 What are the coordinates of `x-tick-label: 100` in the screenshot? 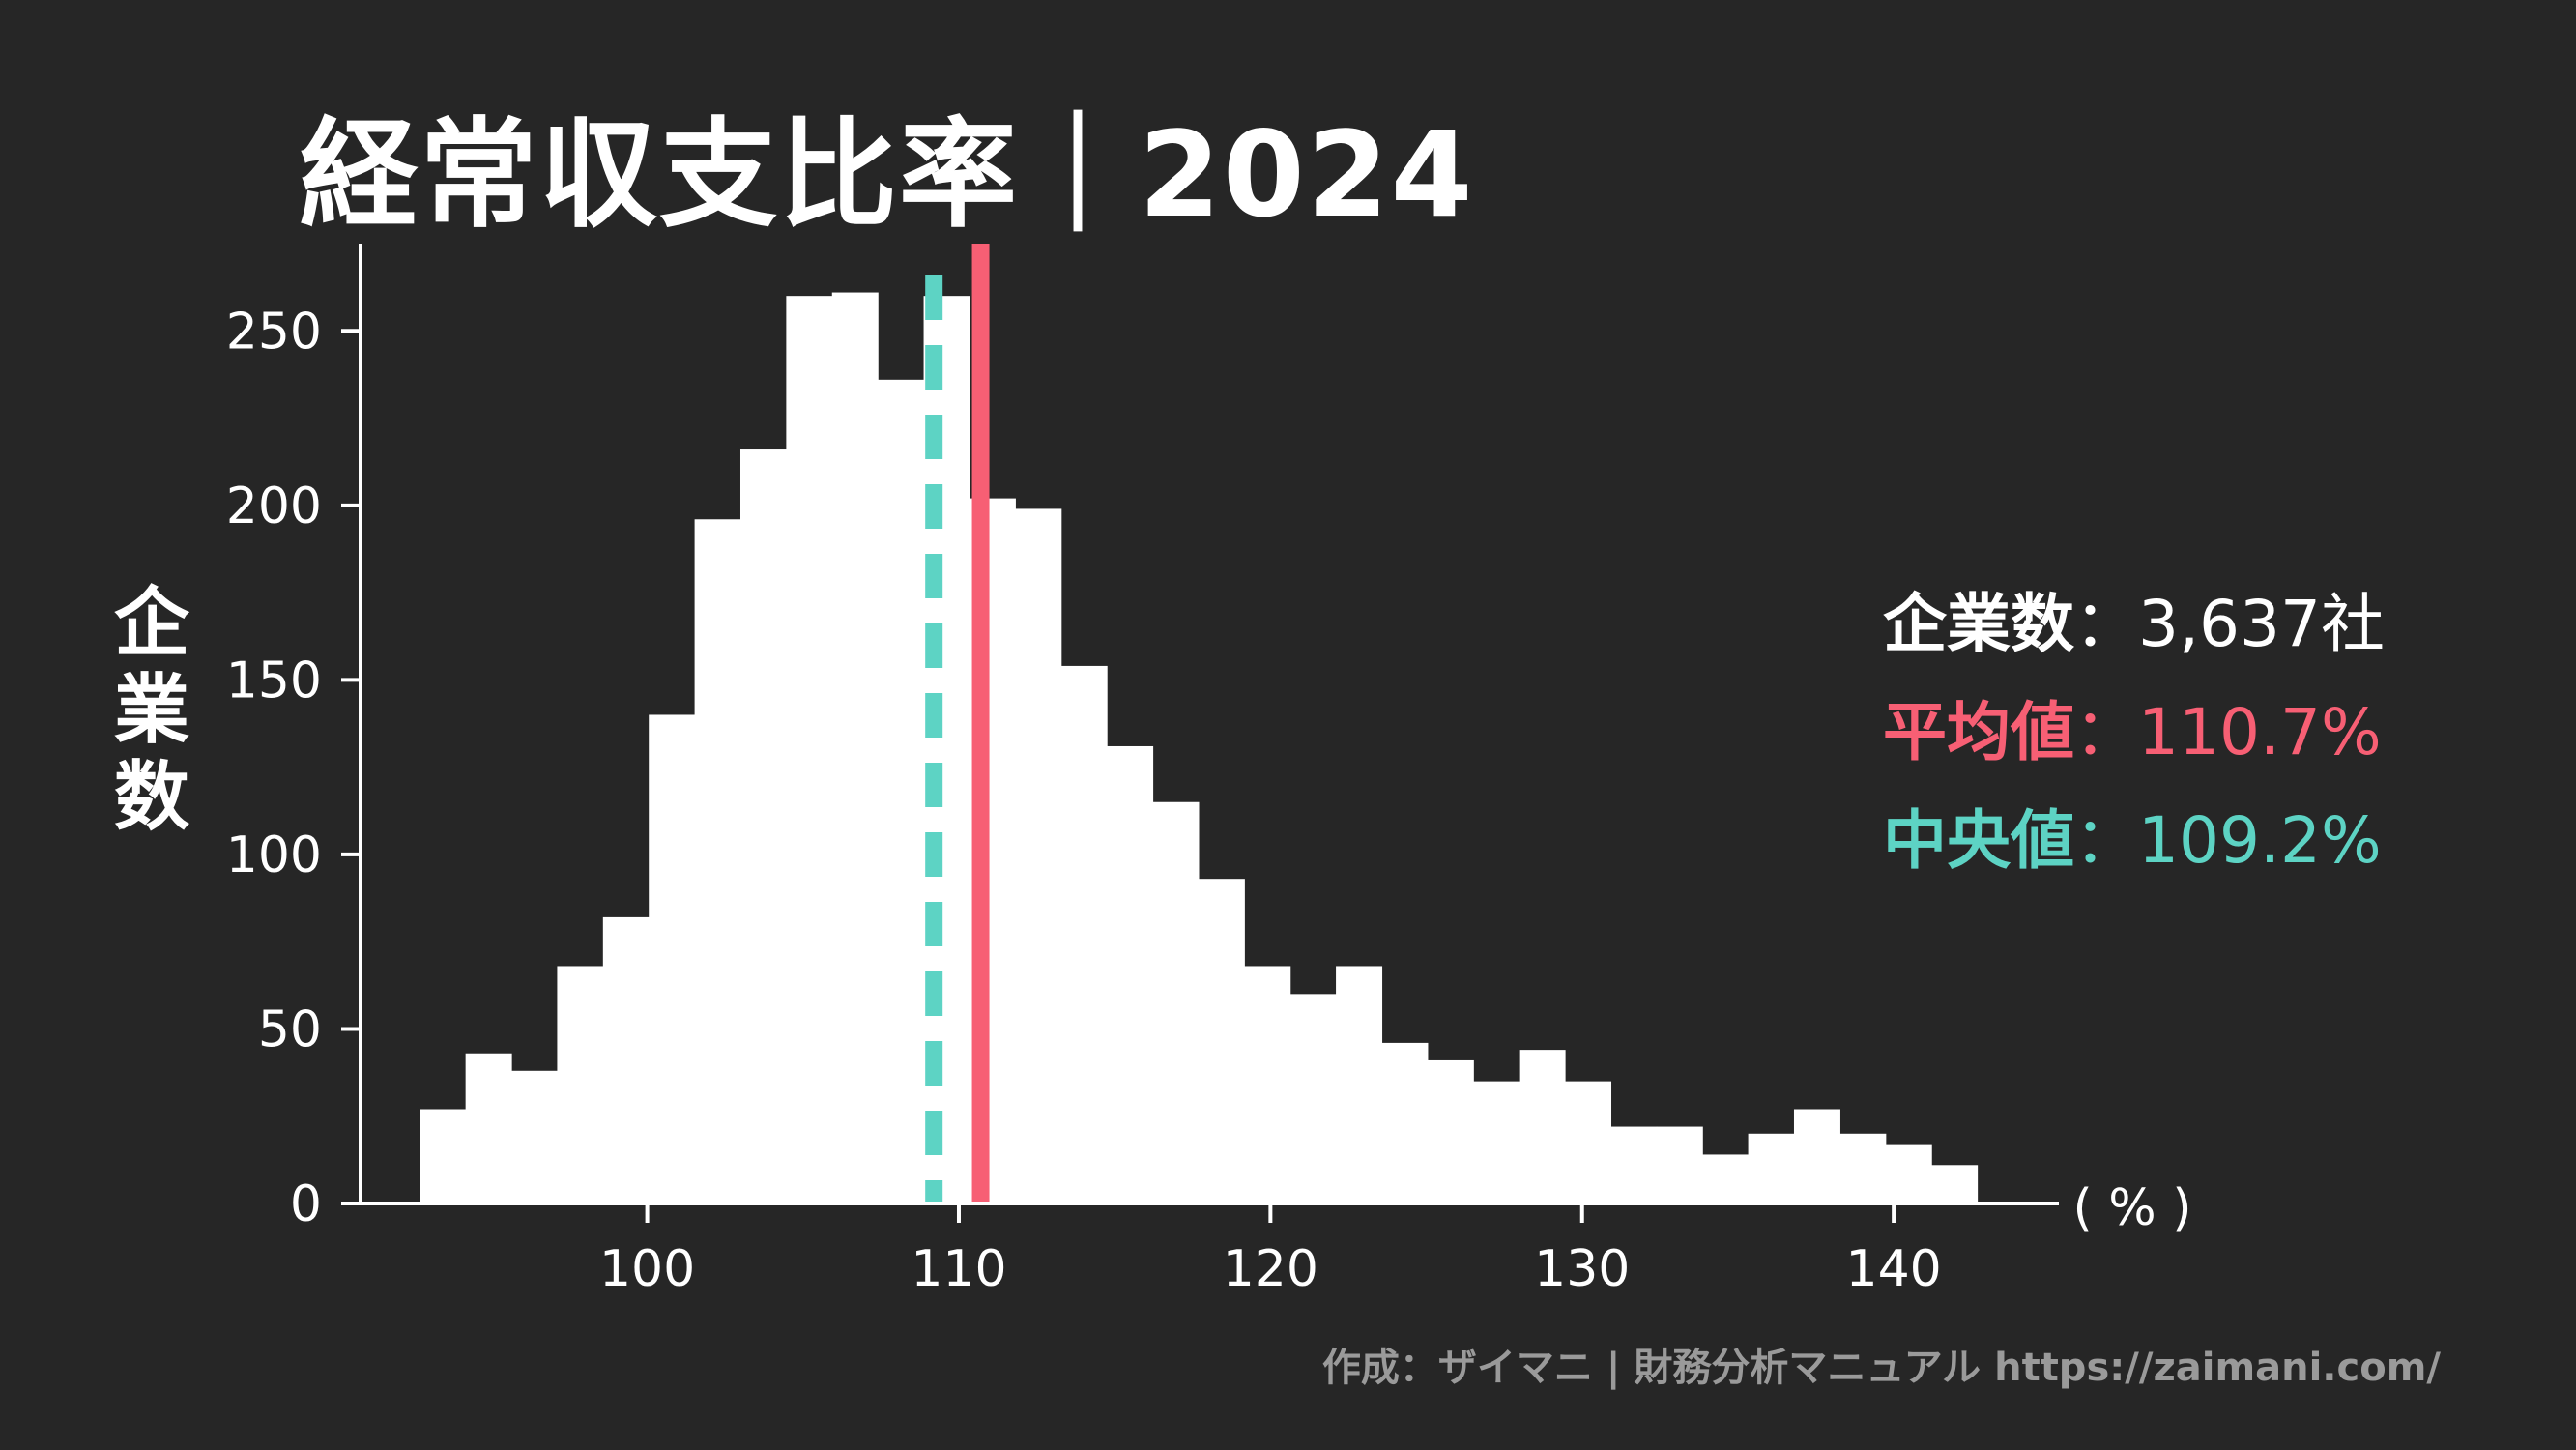 It's located at (647, 1269).